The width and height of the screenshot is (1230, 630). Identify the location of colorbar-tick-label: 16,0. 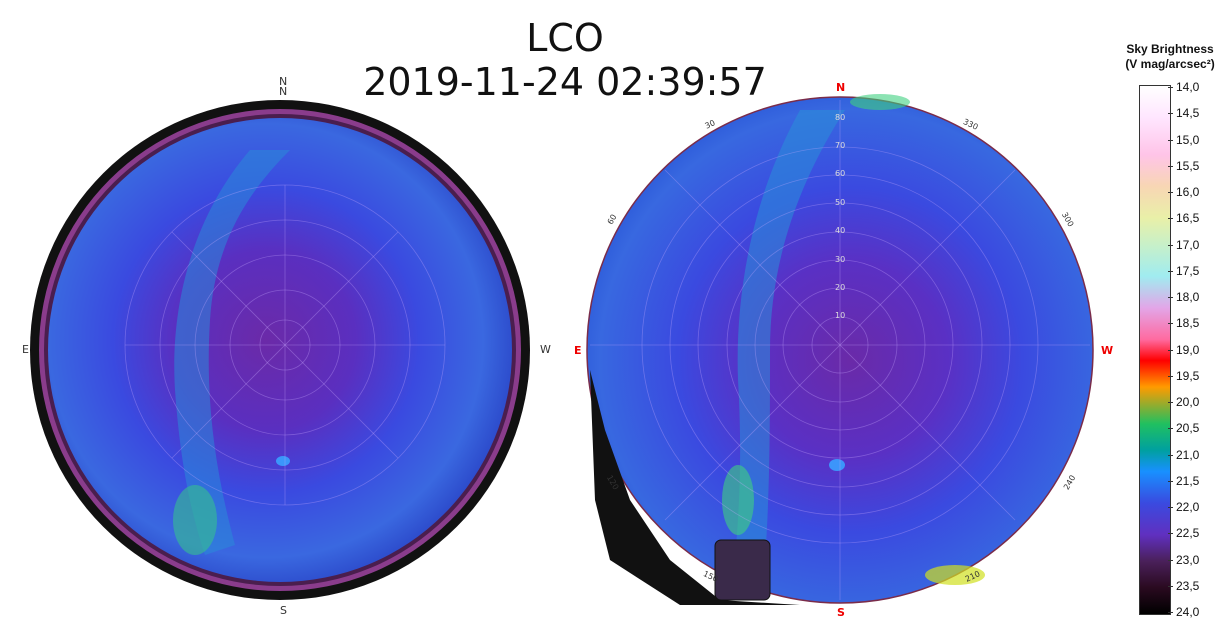
(1188, 192).